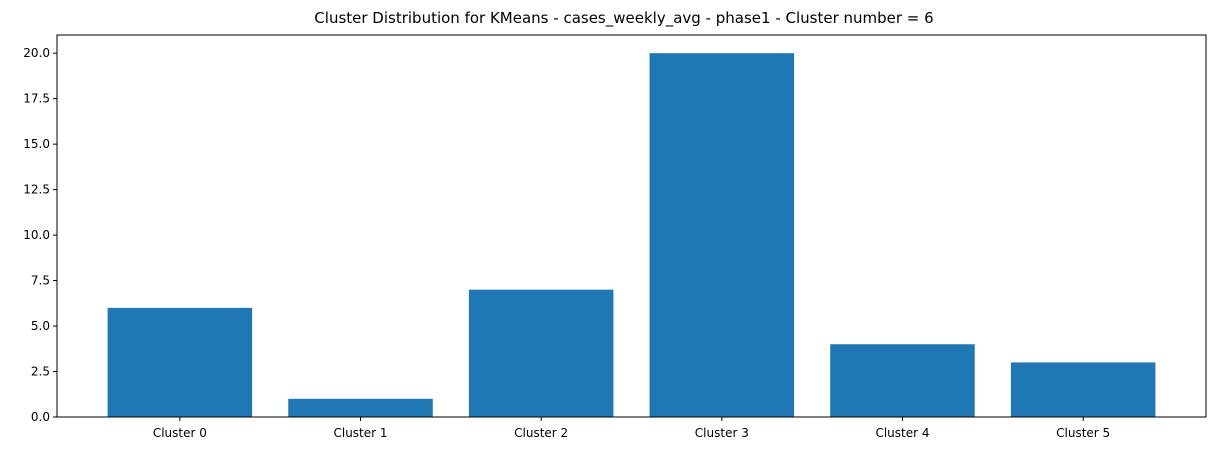 The image size is (1222, 451). I want to click on x-tick-label: Cluster 4, so click(902, 433).